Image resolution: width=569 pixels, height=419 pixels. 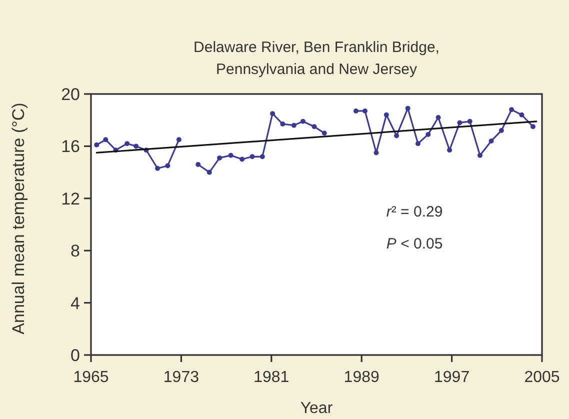 What do you see at coordinates (414, 212) in the screenshot?
I see `annotation: r² = 0.29` at bounding box center [414, 212].